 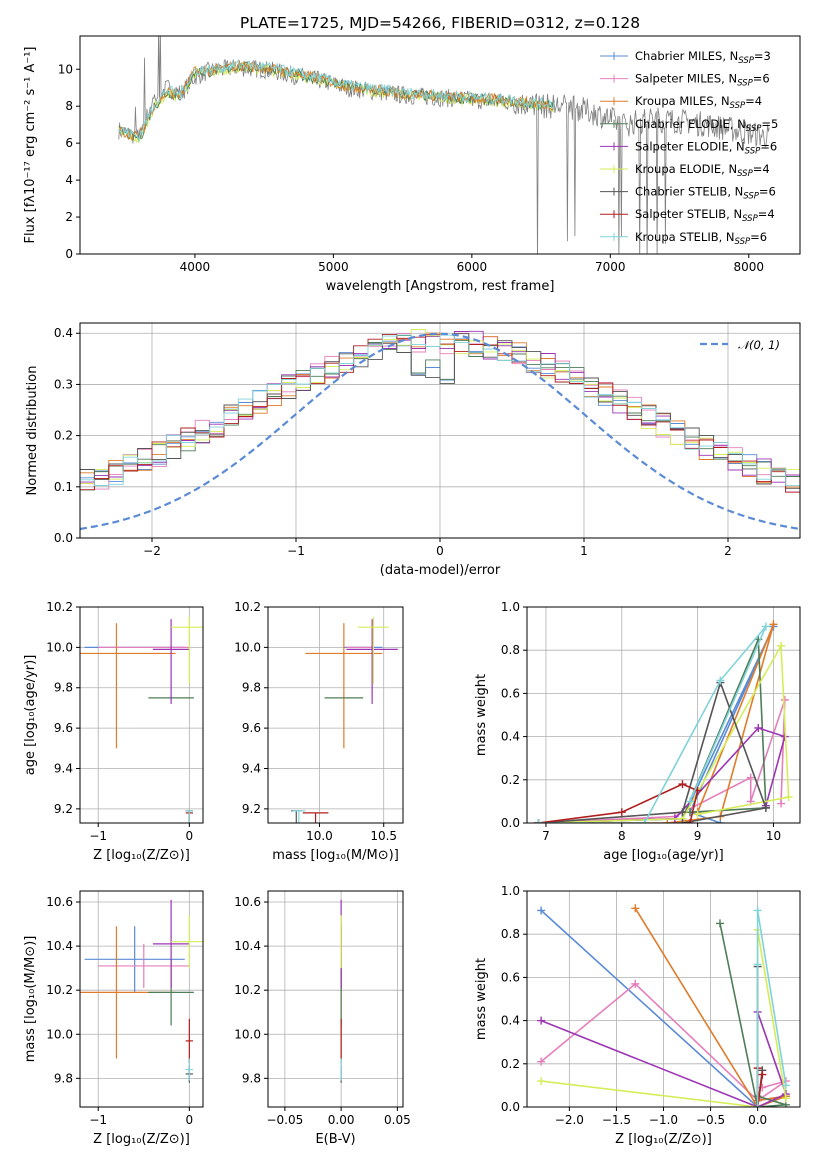 I want to click on plot-area-weight-vs-age, so click(x=663, y=721).